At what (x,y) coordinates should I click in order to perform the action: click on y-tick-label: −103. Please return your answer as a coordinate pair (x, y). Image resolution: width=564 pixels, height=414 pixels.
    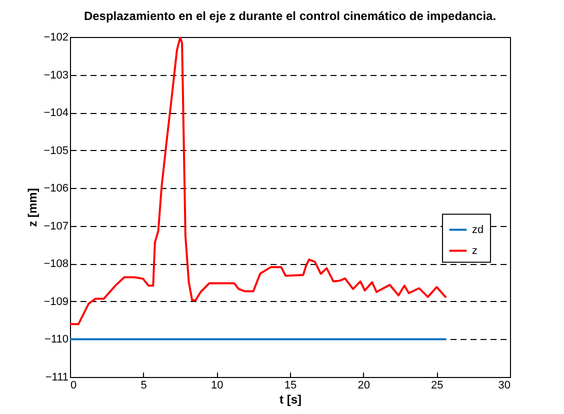
    Looking at the image, I should click on (56, 75).